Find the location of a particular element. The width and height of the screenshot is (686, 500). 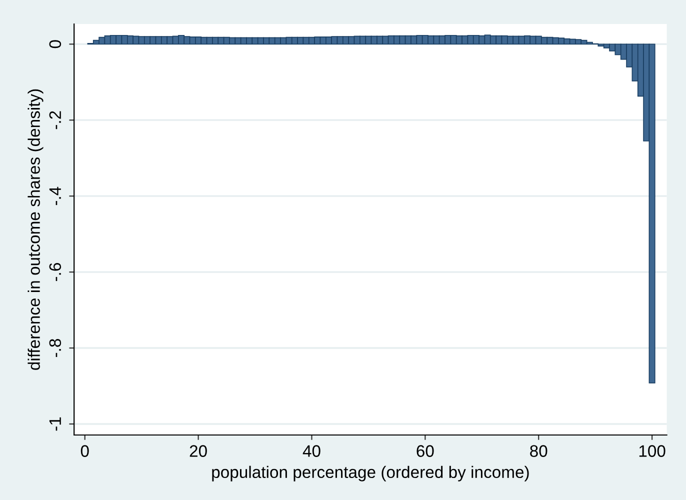

y-tick-label: -1 is located at coordinates (55, 424).